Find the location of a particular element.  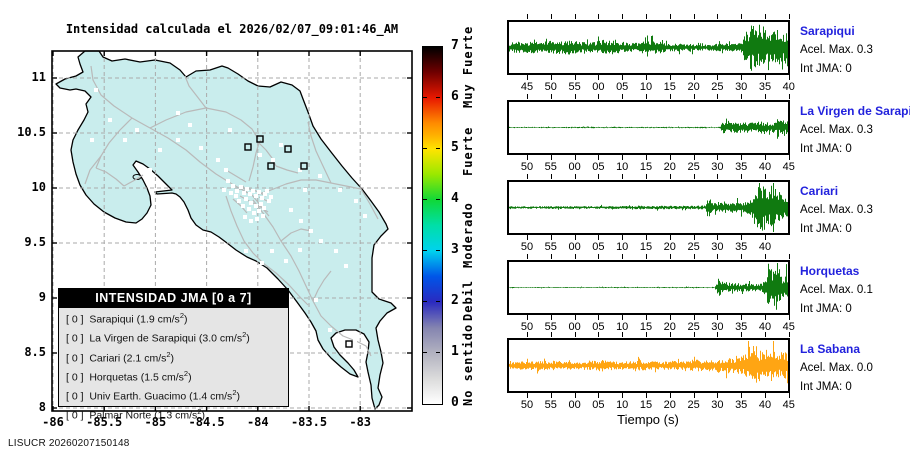

y-axis-tick-label: 8 is located at coordinates (42, 407).